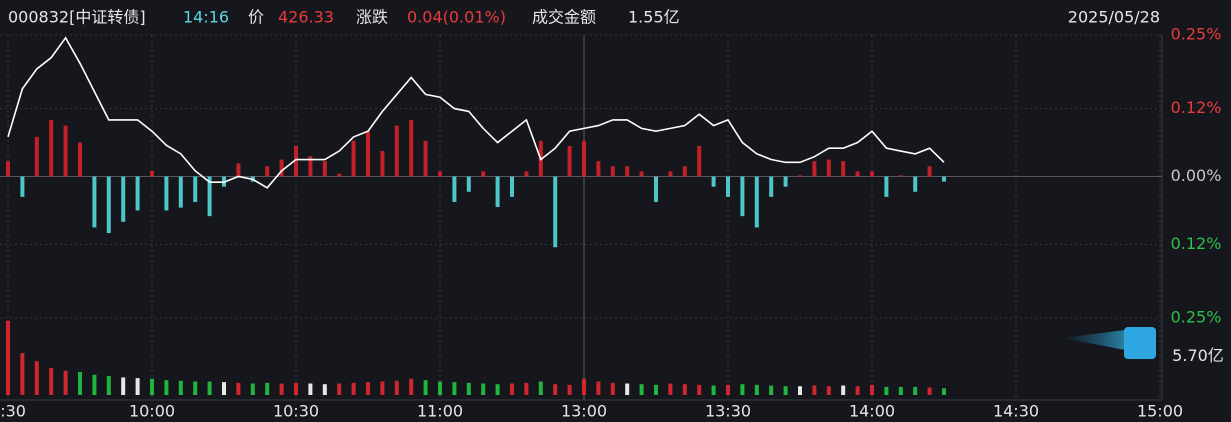  What do you see at coordinates (296, 411) in the screenshot?
I see `x-tick-label: 10:30` at bounding box center [296, 411].